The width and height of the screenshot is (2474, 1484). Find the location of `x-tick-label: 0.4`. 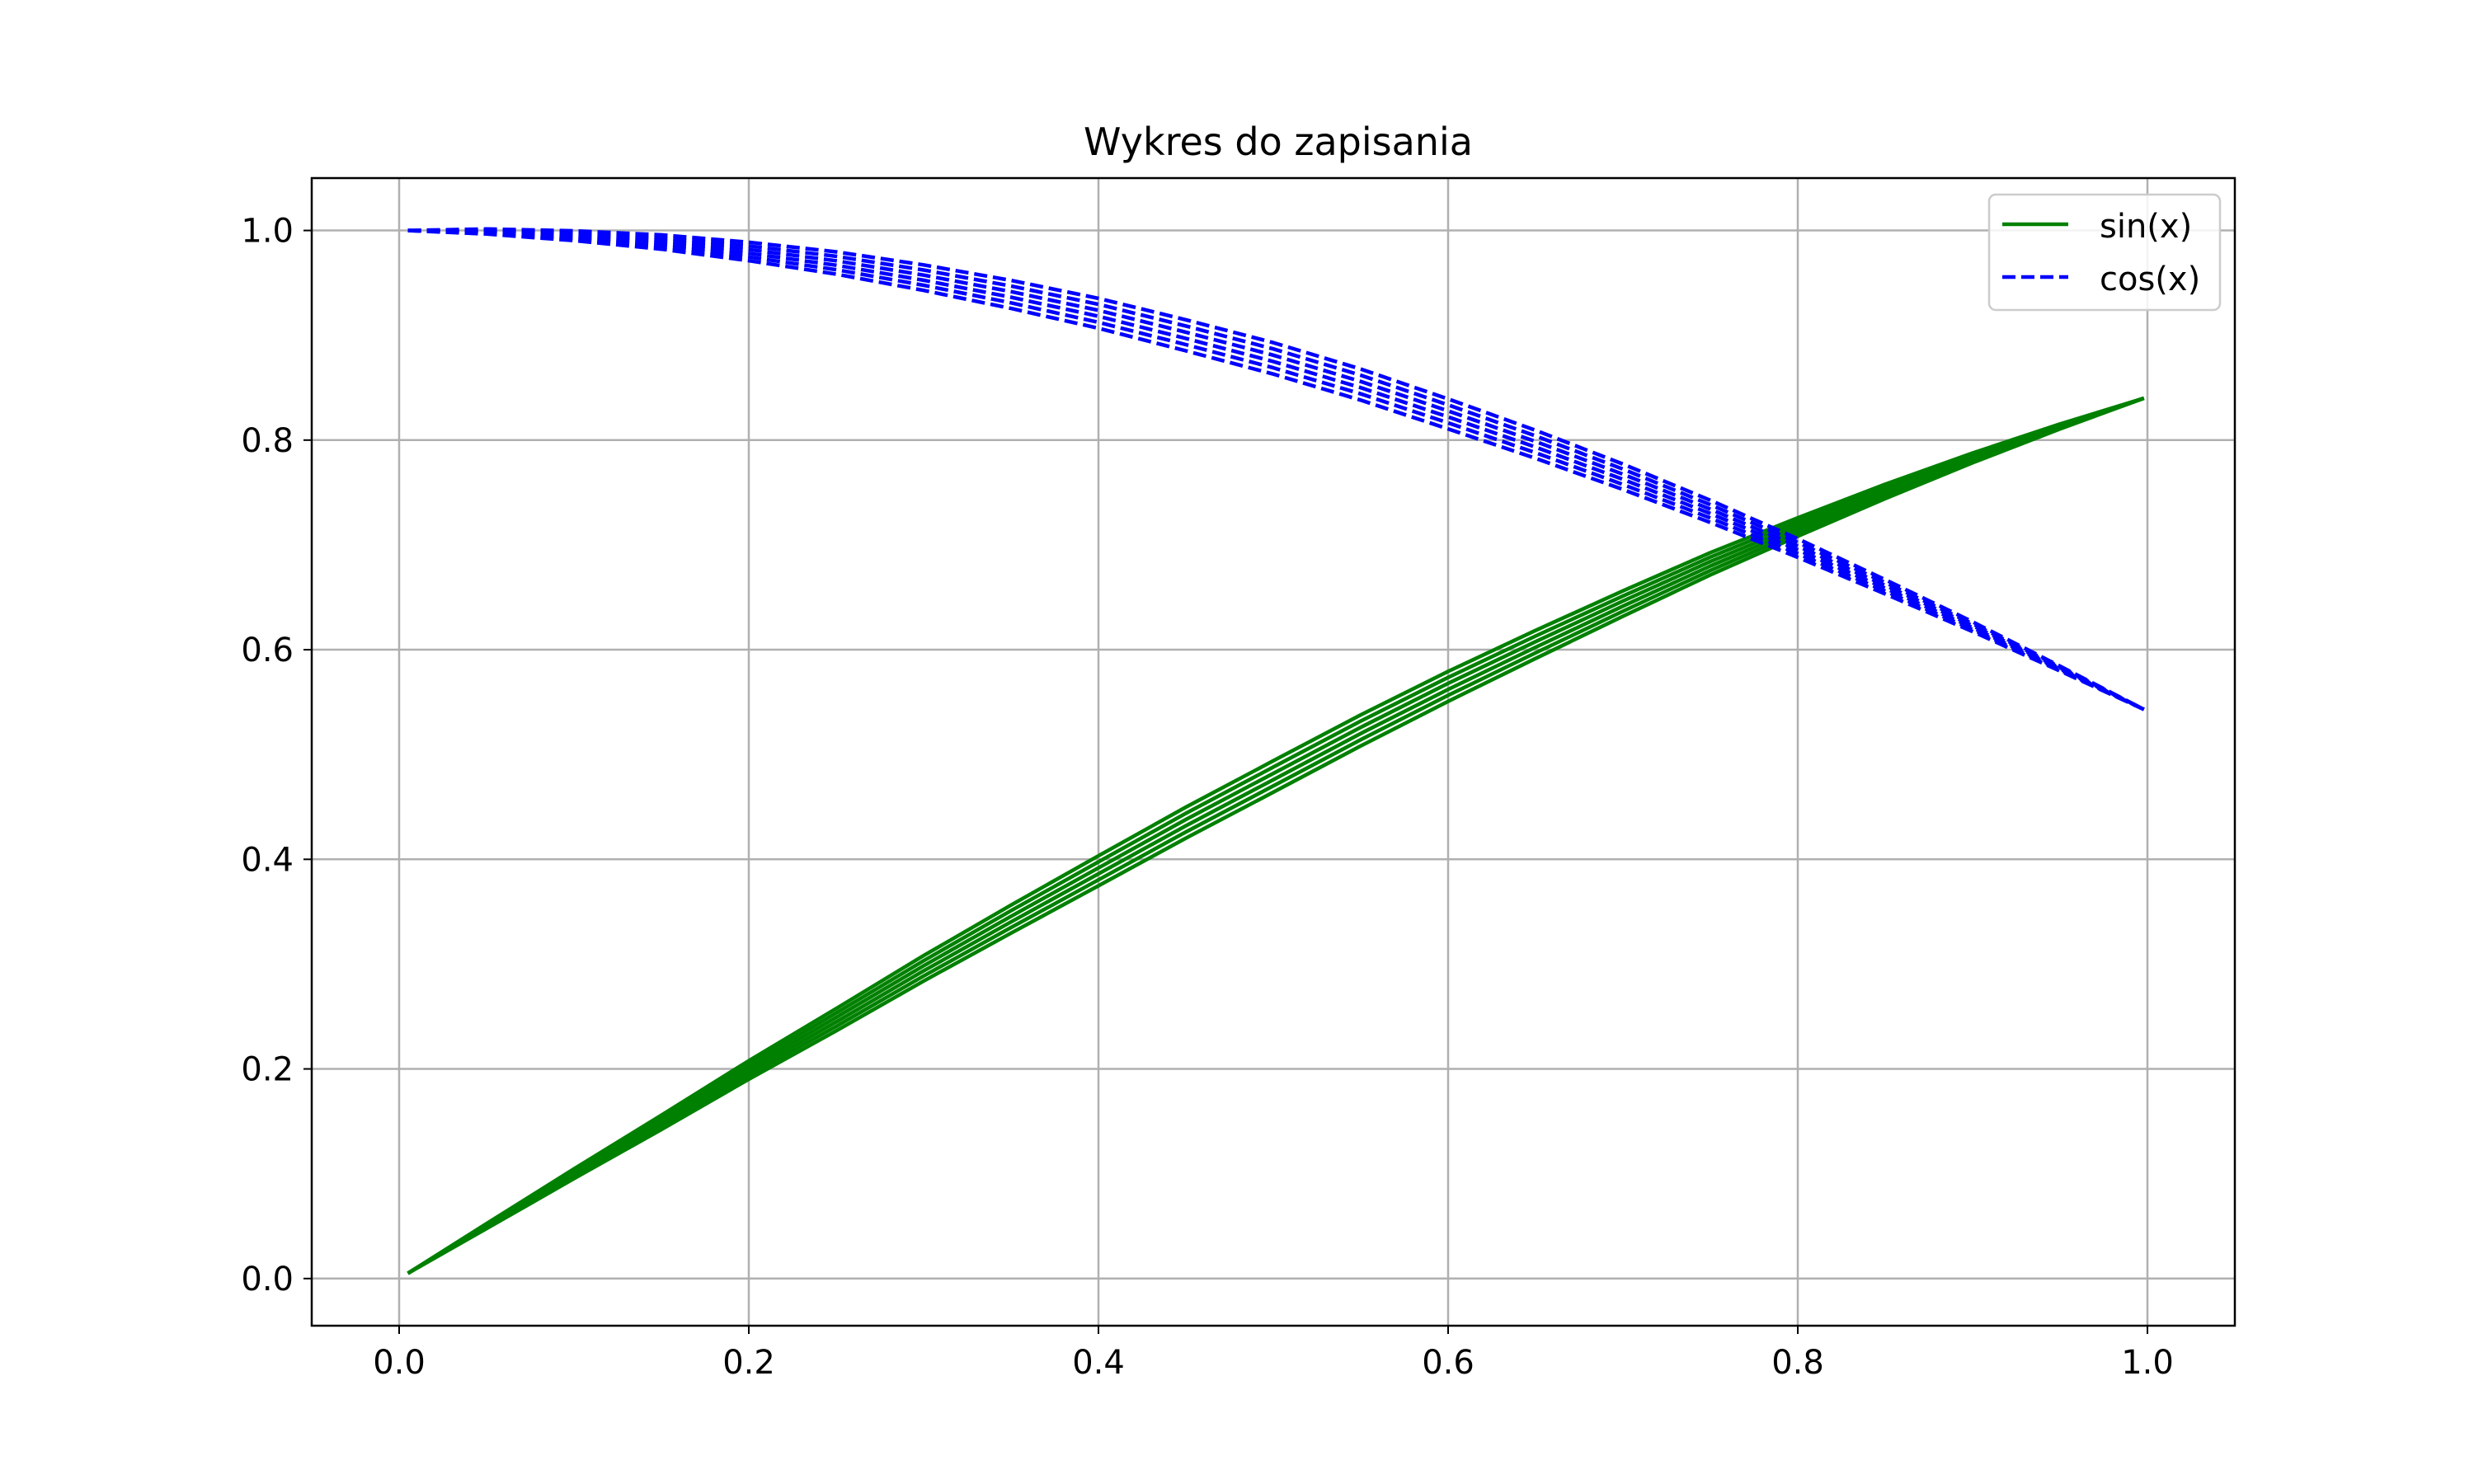

x-tick-label: 0.4 is located at coordinates (1098, 1363).